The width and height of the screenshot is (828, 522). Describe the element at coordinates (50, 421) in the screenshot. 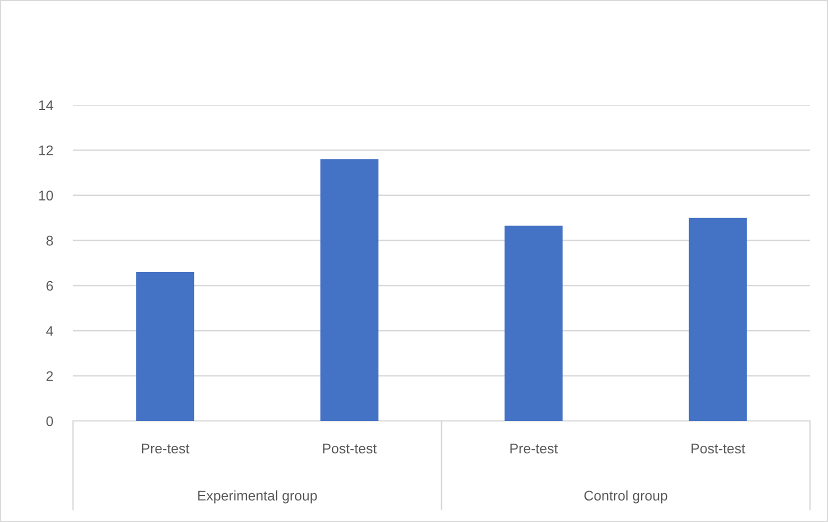

I see `y-tick-label: 0` at that location.